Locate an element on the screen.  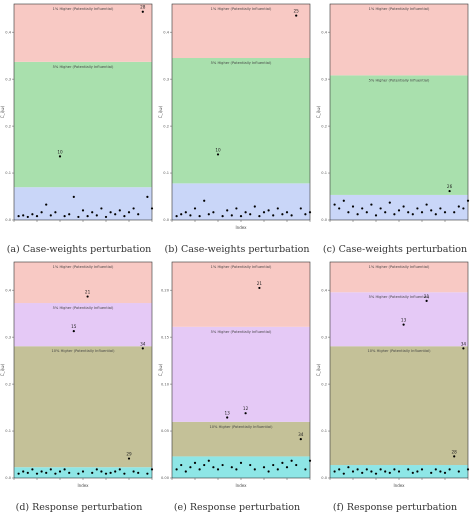
point-label: 21 is located at coordinates (88, 292).